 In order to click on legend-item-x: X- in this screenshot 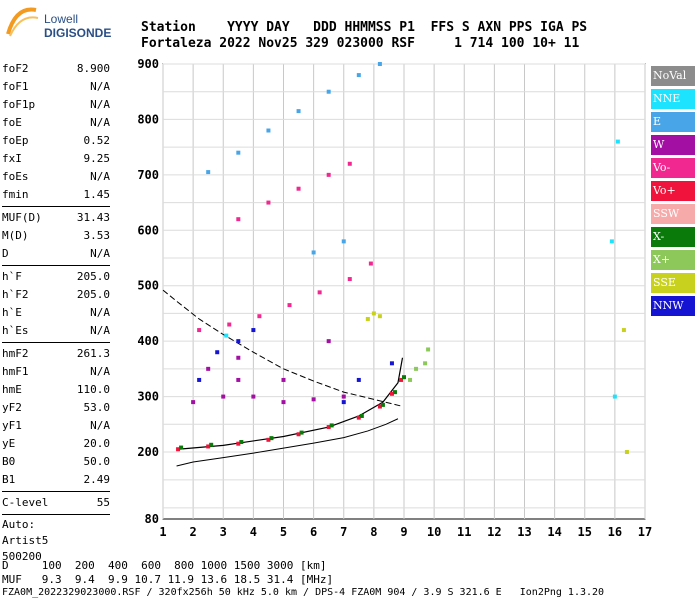, I will do `click(673, 237)`.